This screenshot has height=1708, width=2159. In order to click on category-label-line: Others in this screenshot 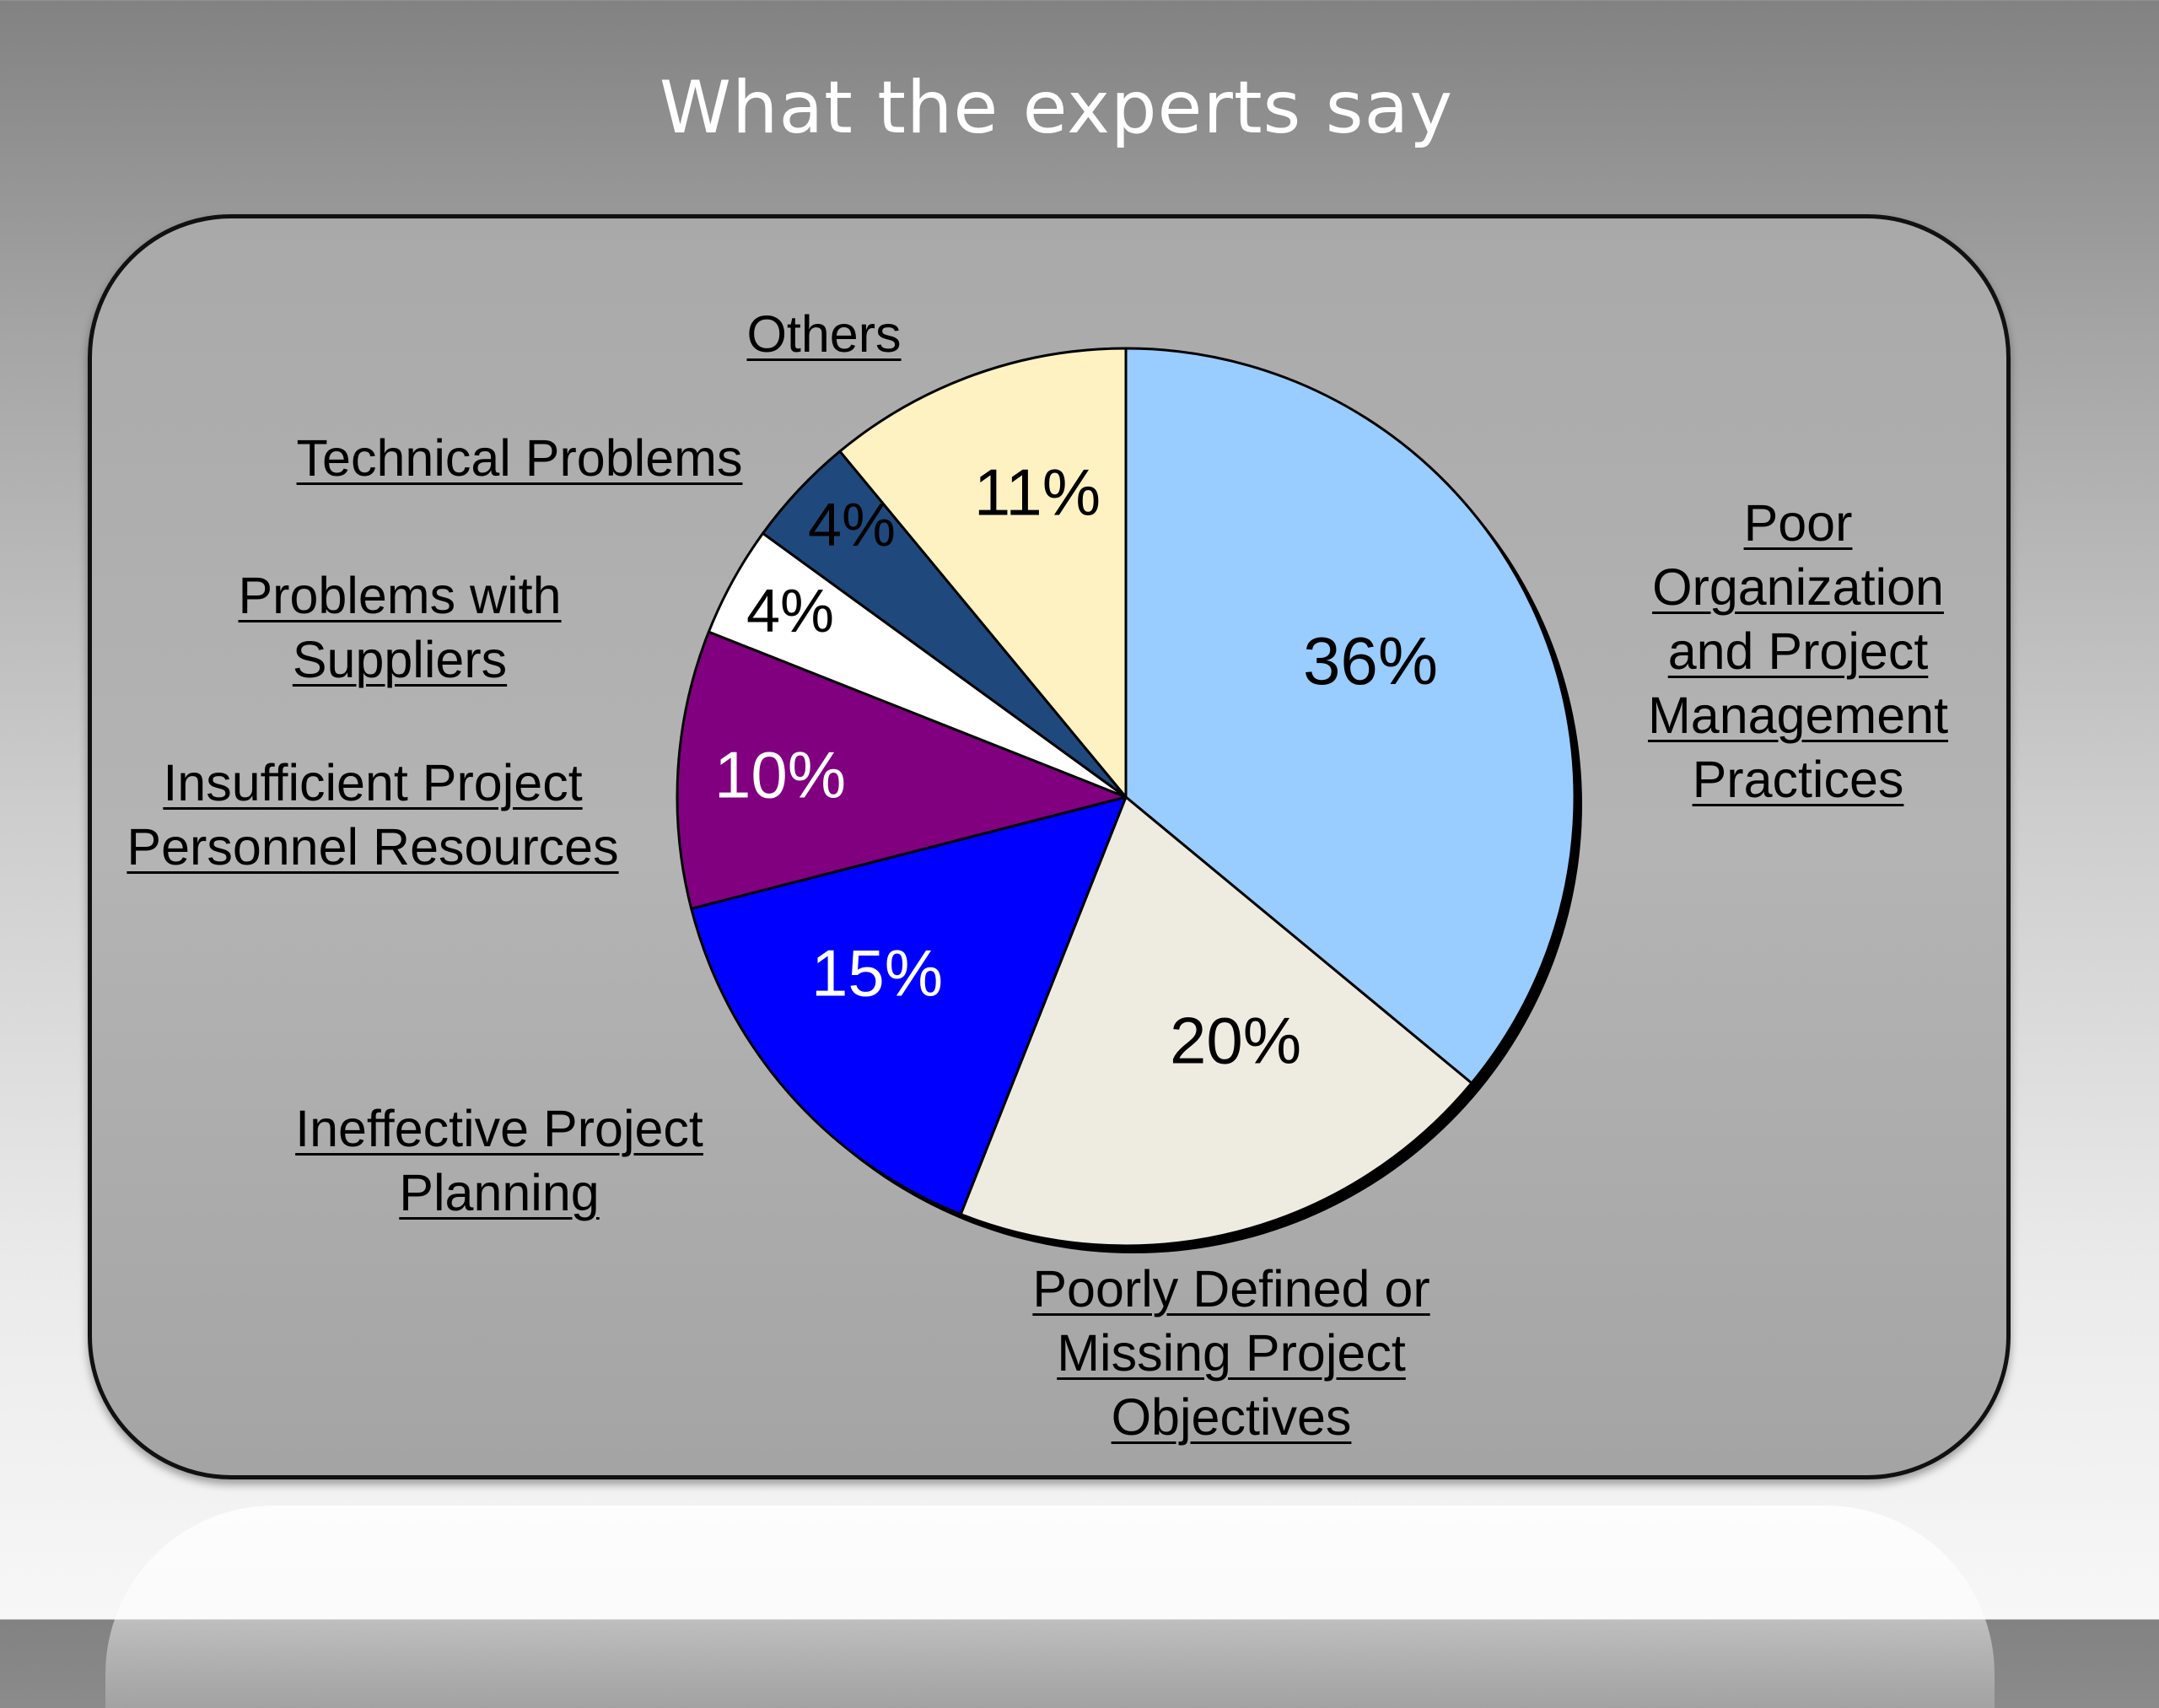, I will do `click(824, 334)`.